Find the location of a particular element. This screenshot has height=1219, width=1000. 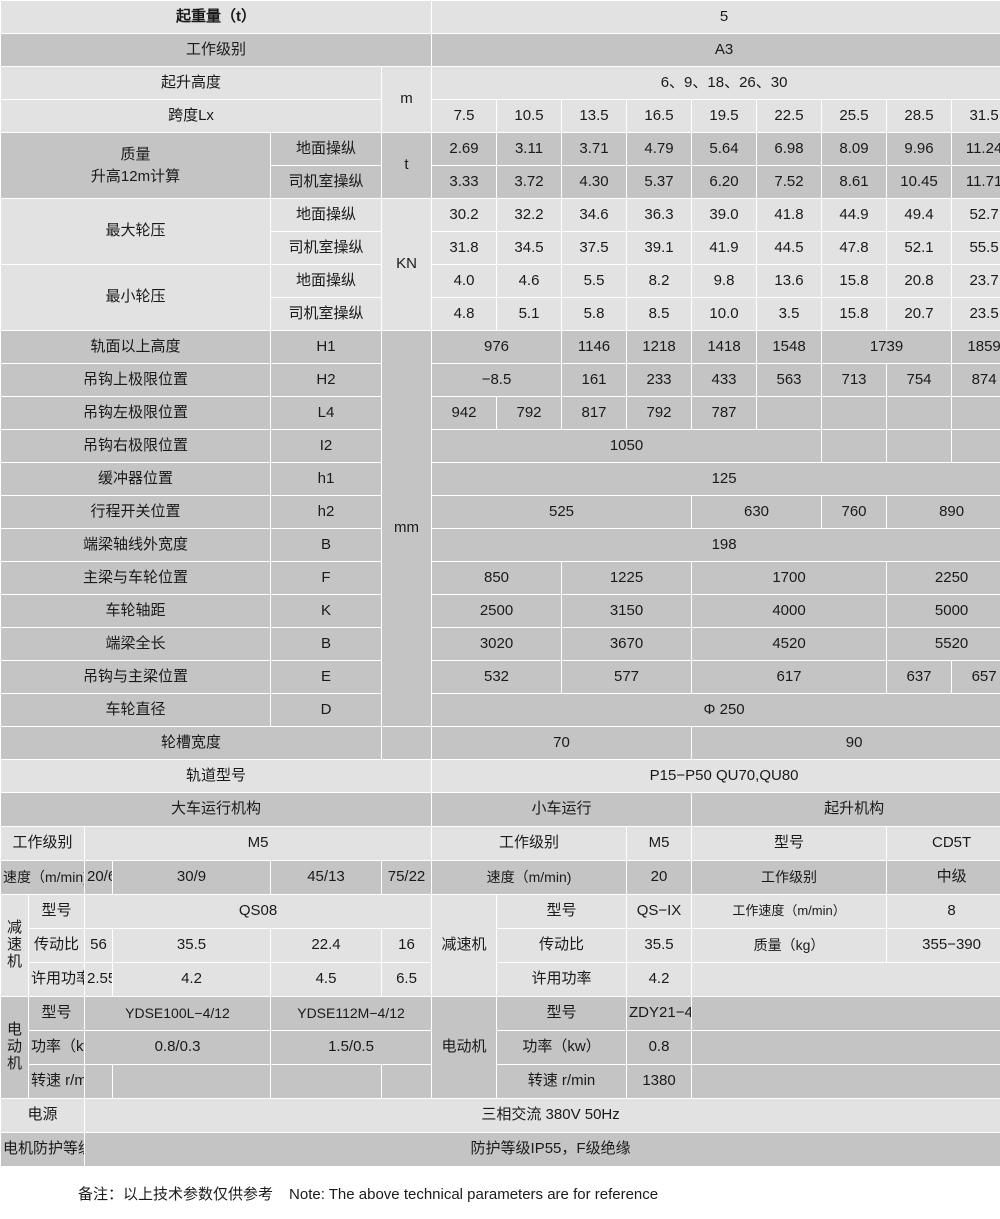

table-row-lift-height: 起升高度 m 6、9、18、26、30 is located at coordinates (500, 99).